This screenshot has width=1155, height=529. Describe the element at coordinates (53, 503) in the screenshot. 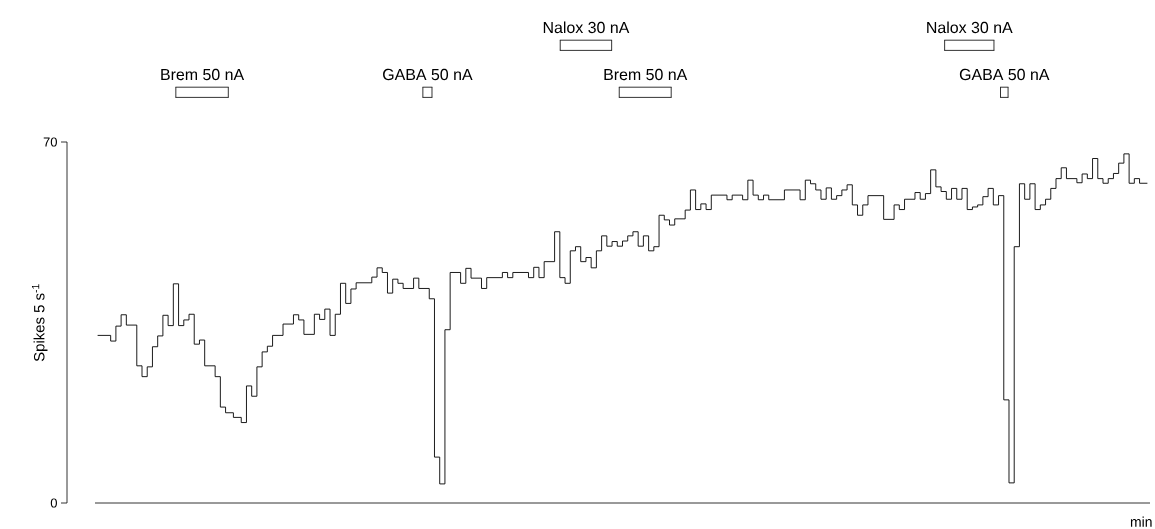

I see `y-tick-label: 0` at that location.